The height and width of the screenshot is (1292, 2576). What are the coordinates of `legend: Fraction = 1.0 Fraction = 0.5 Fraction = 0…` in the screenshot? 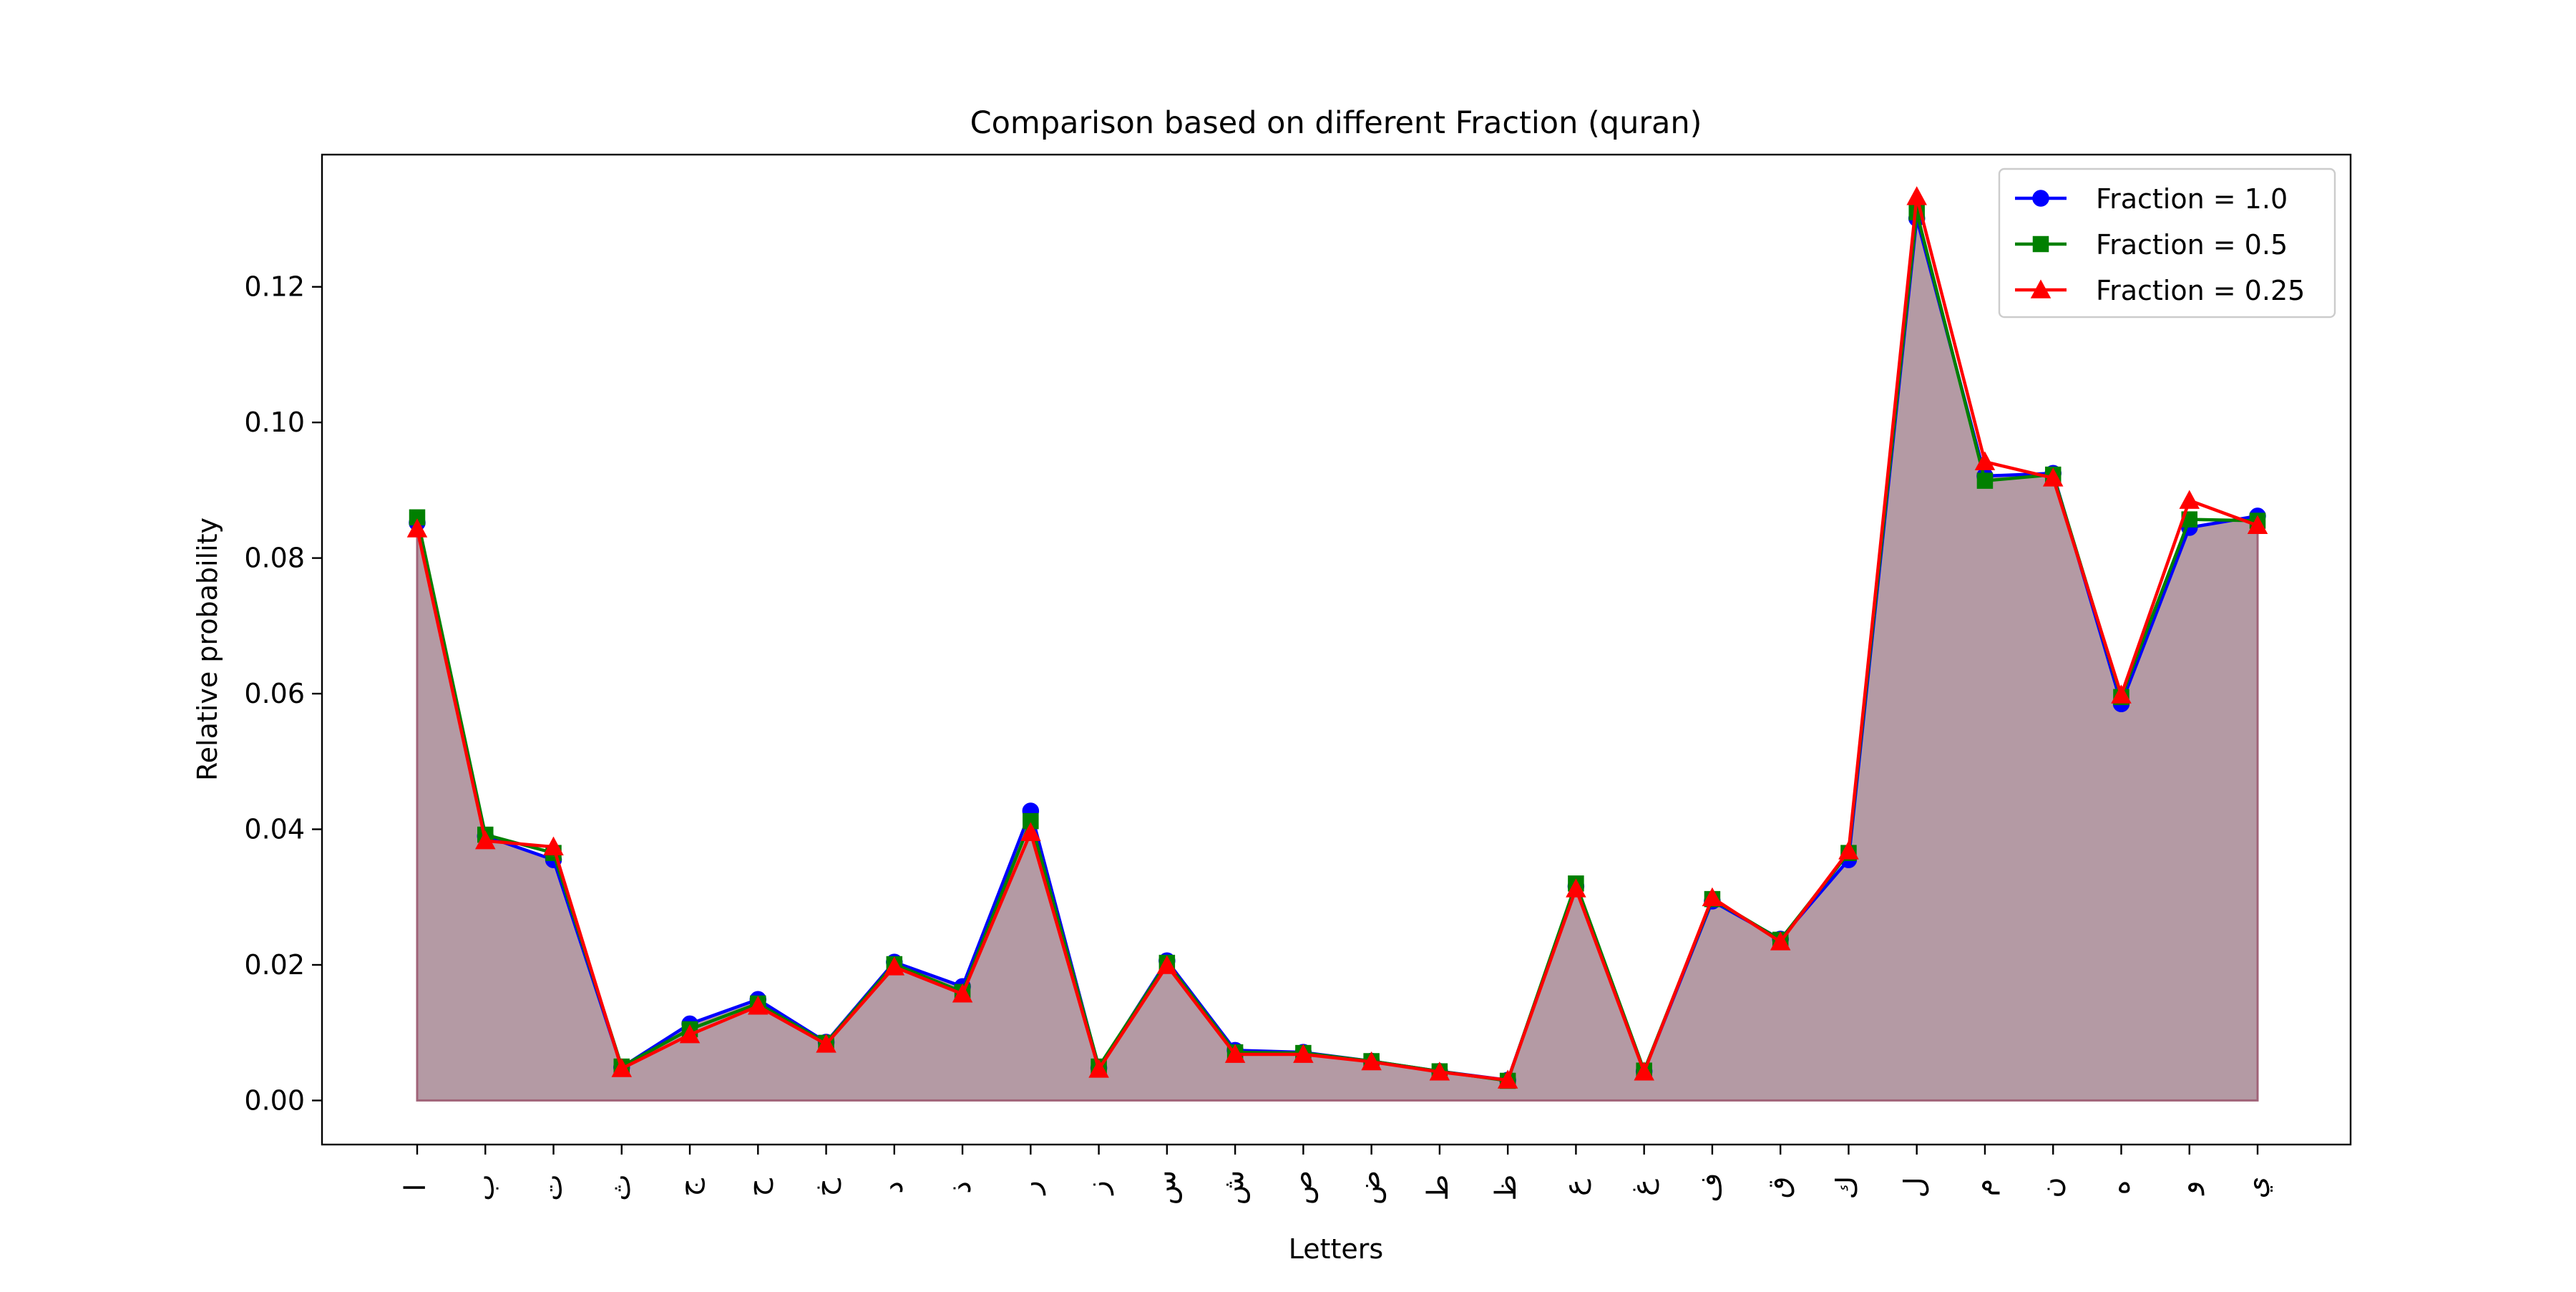 It's located at (2167, 243).